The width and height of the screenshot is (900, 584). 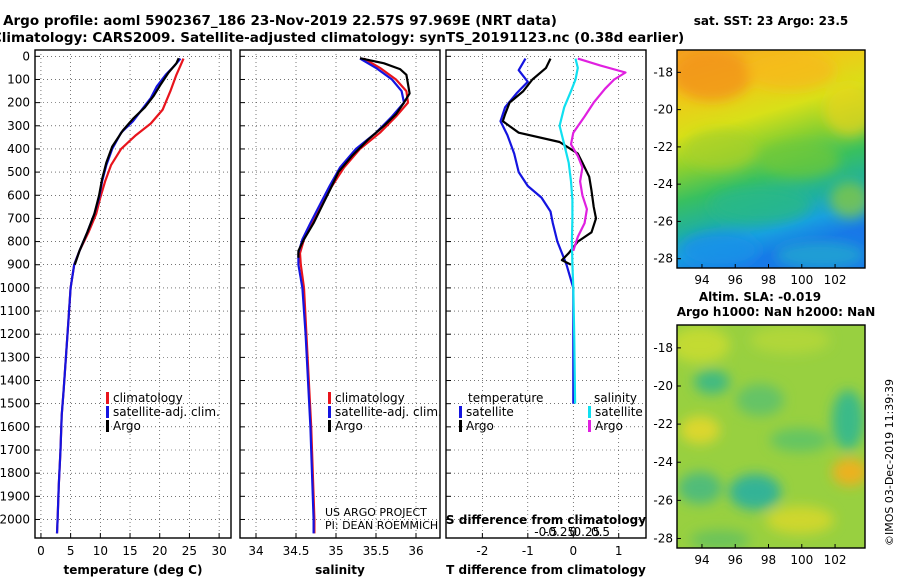 What do you see at coordinates (801, 280) in the screenshot?
I see `map-x-tick-label: 100` at bounding box center [801, 280].